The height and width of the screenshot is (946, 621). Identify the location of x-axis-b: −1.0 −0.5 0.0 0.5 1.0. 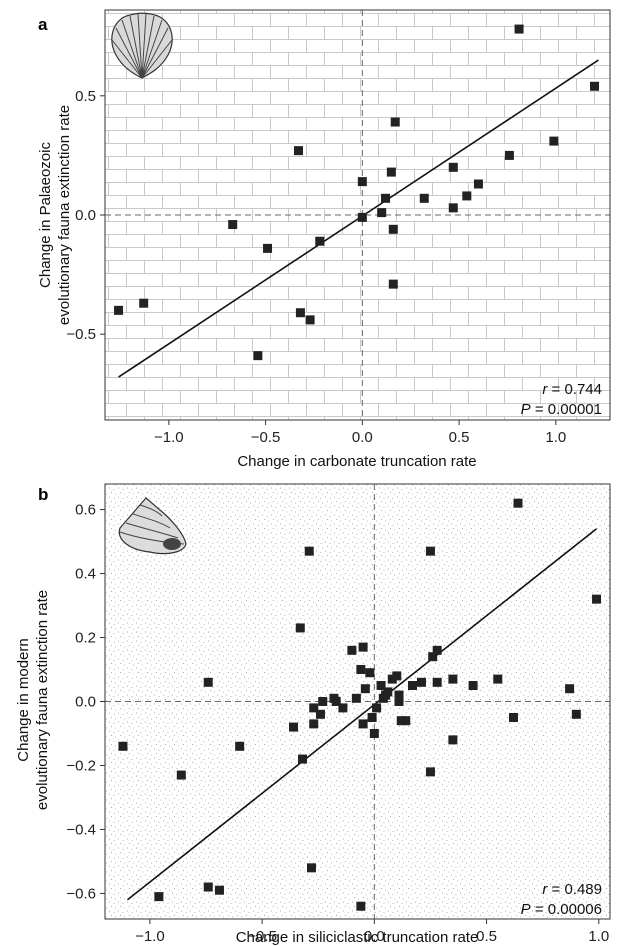
(372, 932).